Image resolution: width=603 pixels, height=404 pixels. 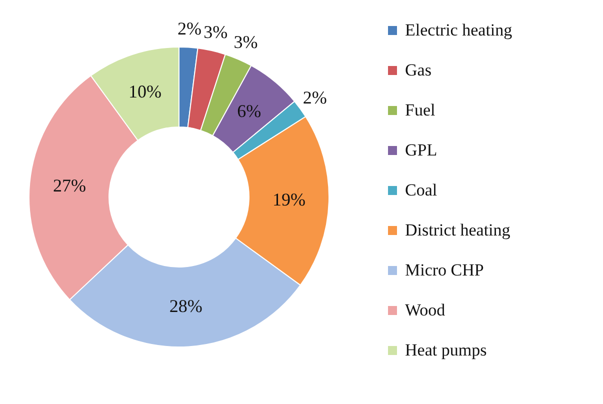 I want to click on legend-label: Electric heating, so click(x=459, y=30).